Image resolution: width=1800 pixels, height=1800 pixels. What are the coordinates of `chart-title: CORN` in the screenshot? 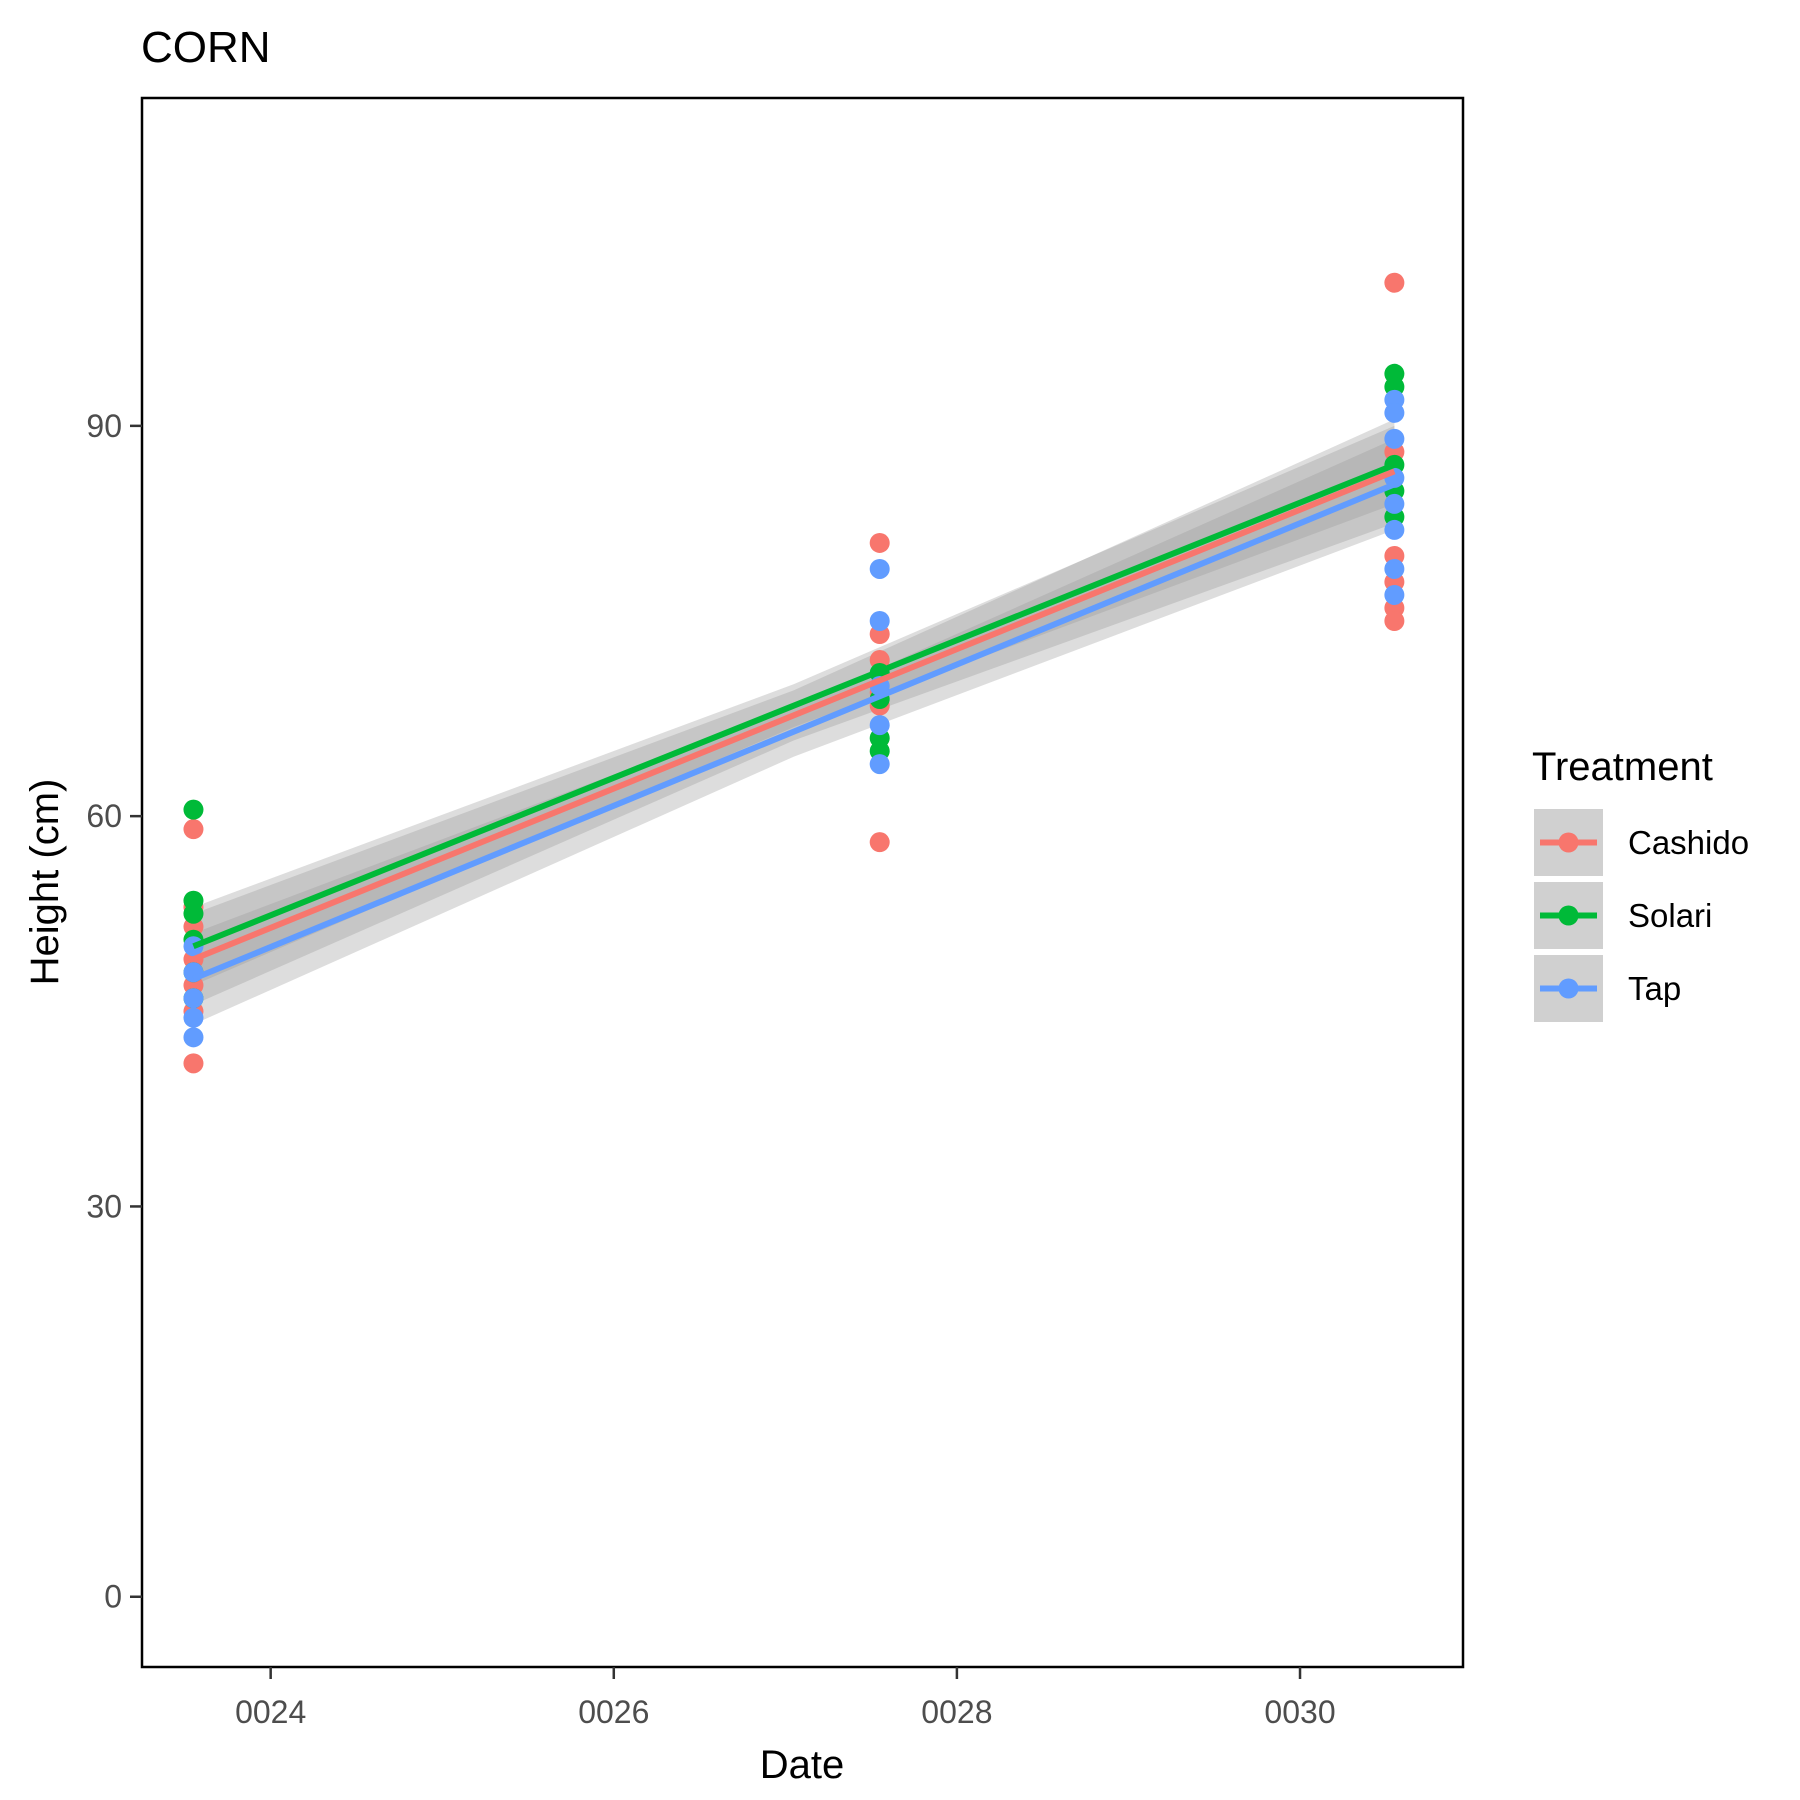 It's located at (206, 47).